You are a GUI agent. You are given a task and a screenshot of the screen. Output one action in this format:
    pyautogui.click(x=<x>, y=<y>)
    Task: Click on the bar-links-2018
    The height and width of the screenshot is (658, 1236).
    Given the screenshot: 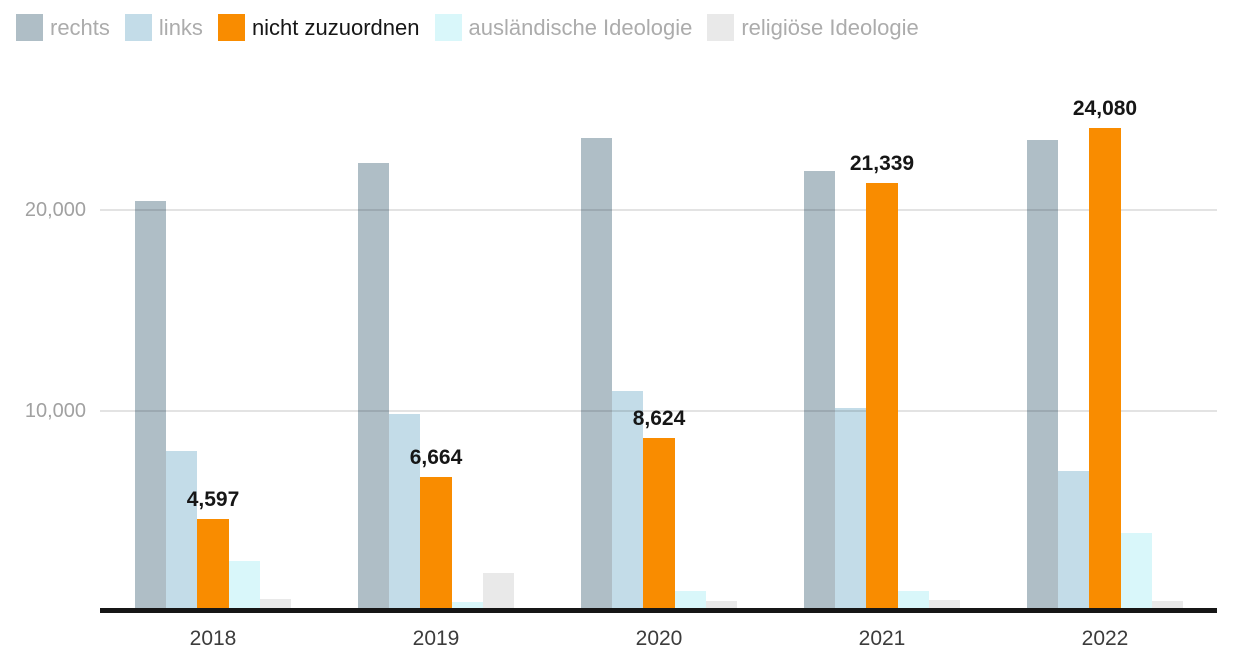 What is the action you would take?
    pyautogui.click(x=182, y=531)
    